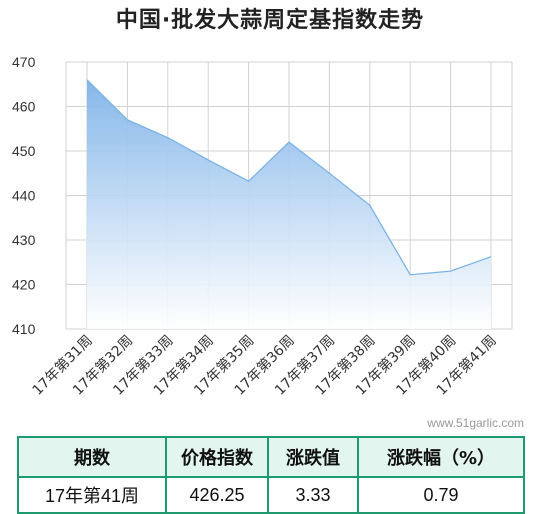 The image size is (540, 514). I want to click on y-tick-label: 450, so click(24, 151).